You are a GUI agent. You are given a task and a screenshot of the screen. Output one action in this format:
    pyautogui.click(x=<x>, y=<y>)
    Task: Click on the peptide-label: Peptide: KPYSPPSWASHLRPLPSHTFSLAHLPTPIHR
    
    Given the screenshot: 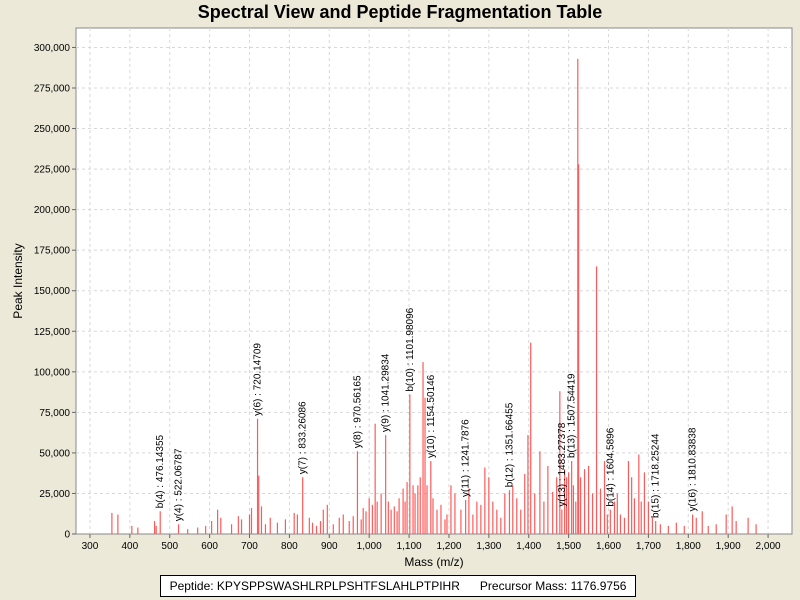 What is the action you would take?
    pyautogui.click(x=314, y=586)
    